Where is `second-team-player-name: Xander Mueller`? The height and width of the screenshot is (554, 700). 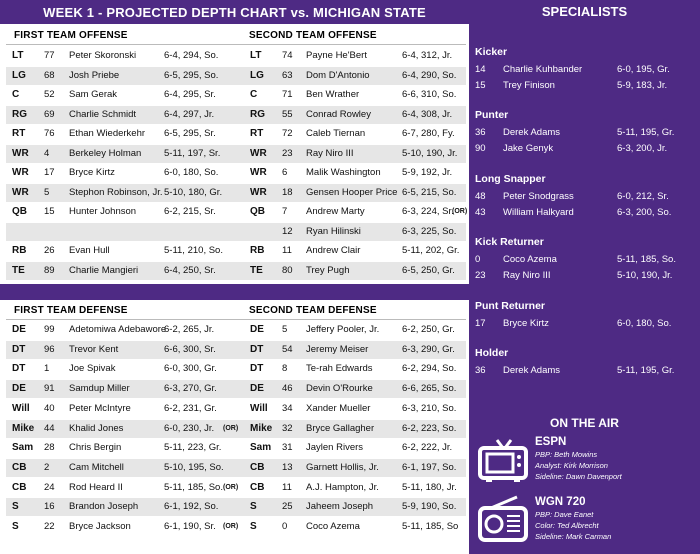
second-team-player-name: Xander Mueller is located at coordinates (338, 408).